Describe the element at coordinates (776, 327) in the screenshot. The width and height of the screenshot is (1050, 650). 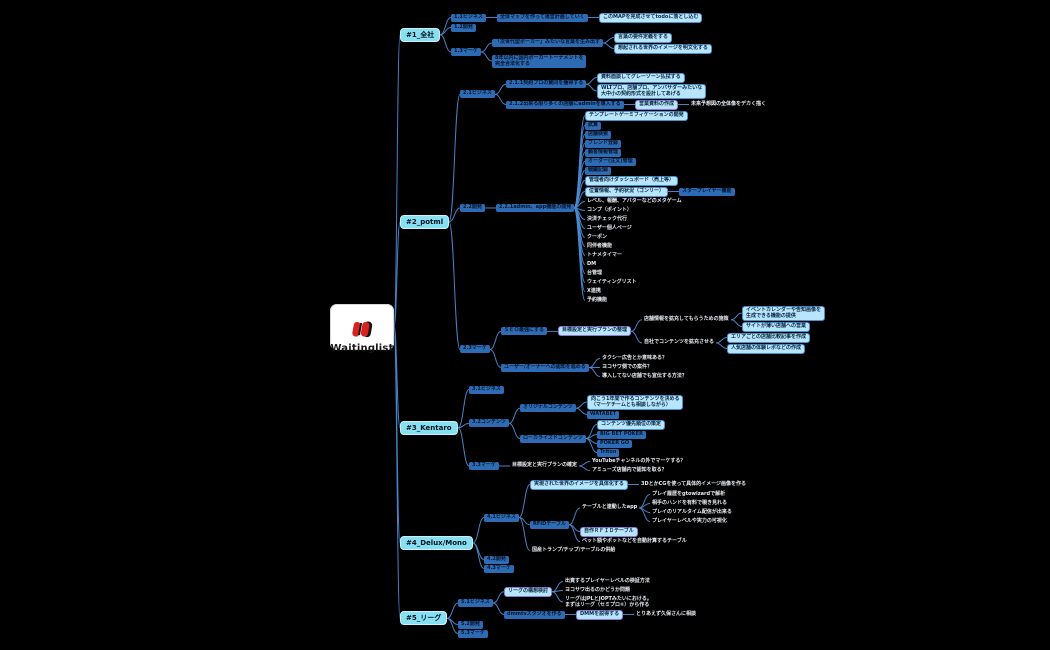
I see `subtopic-node: サイトが薄い店舗への営業` at that location.